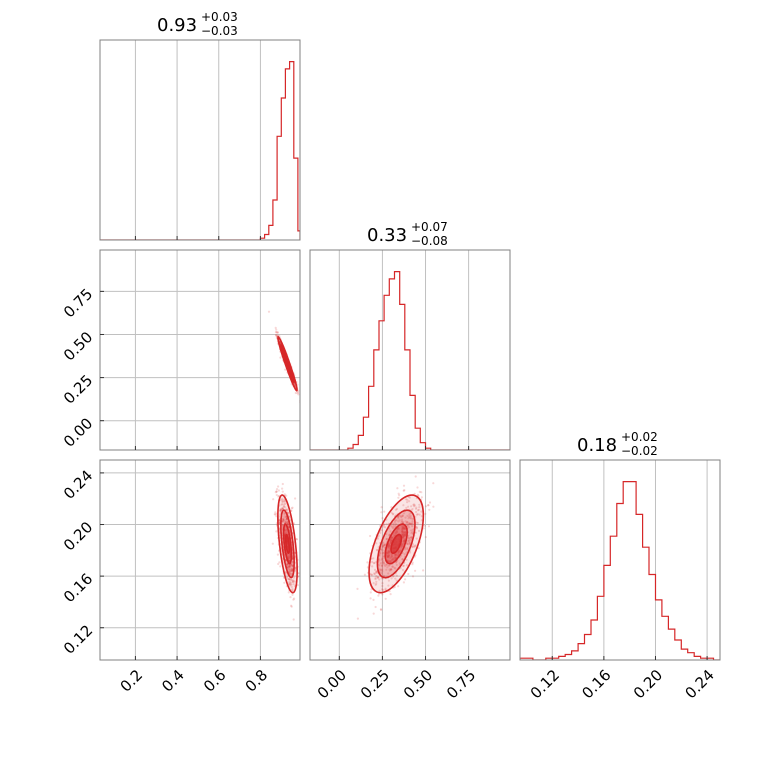  Describe the element at coordinates (78, 346) in the screenshot. I see `y-tick-label: 0.50` at that location.